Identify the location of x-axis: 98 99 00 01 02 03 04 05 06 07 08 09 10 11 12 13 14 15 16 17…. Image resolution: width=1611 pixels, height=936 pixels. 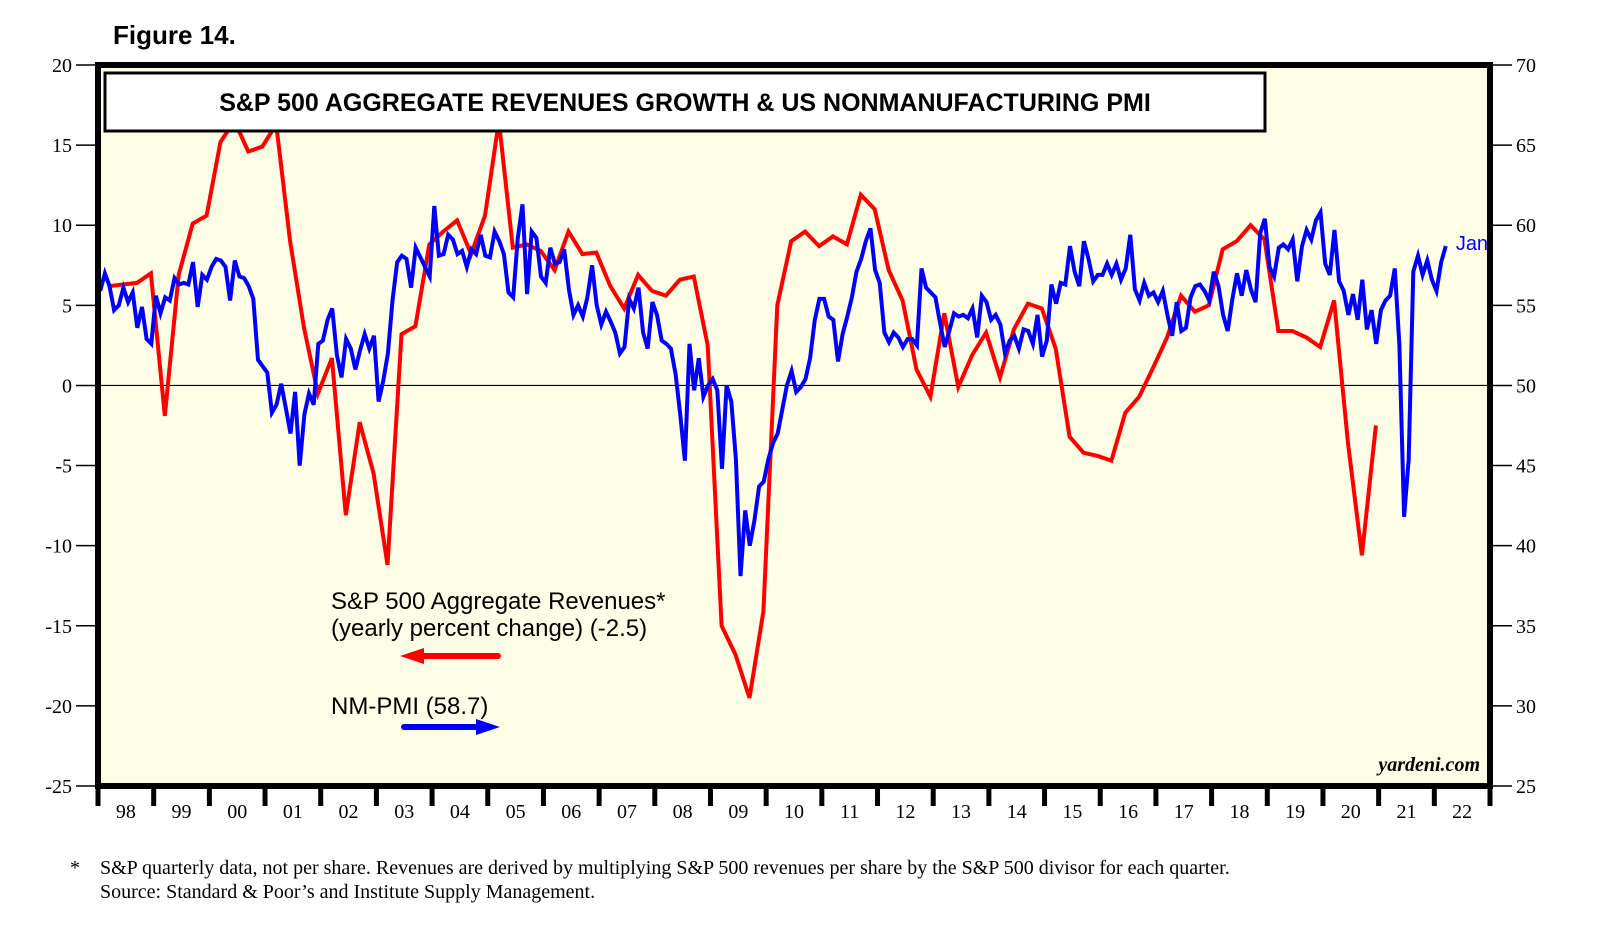
(794, 804).